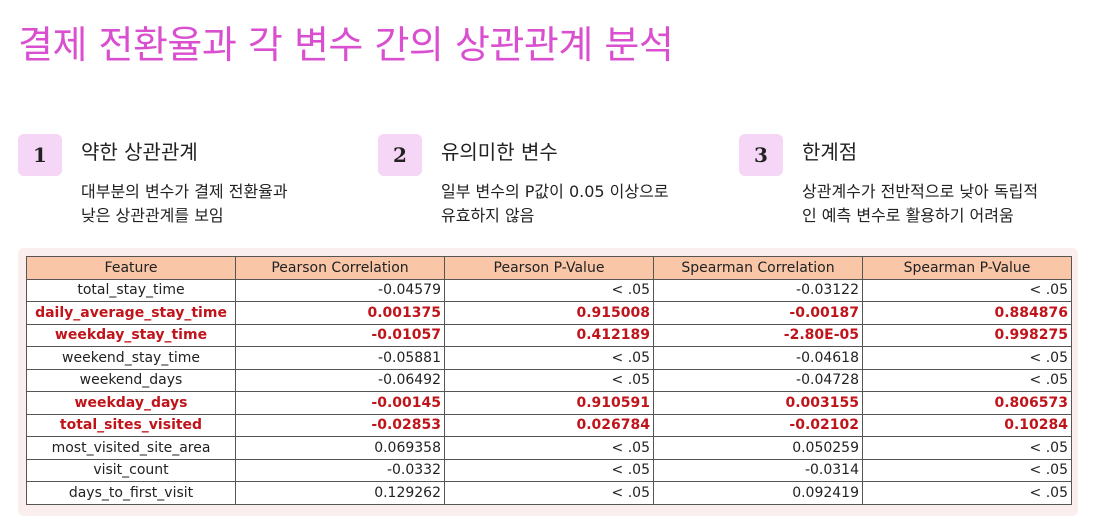 The height and width of the screenshot is (529, 1103). I want to click on value-cell: 0.092419, so click(758, 493).